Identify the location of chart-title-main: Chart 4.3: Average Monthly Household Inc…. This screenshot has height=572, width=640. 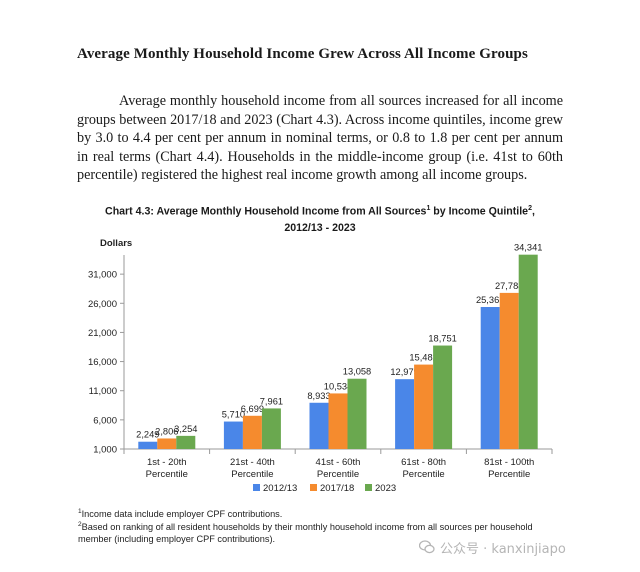
(266, 211).